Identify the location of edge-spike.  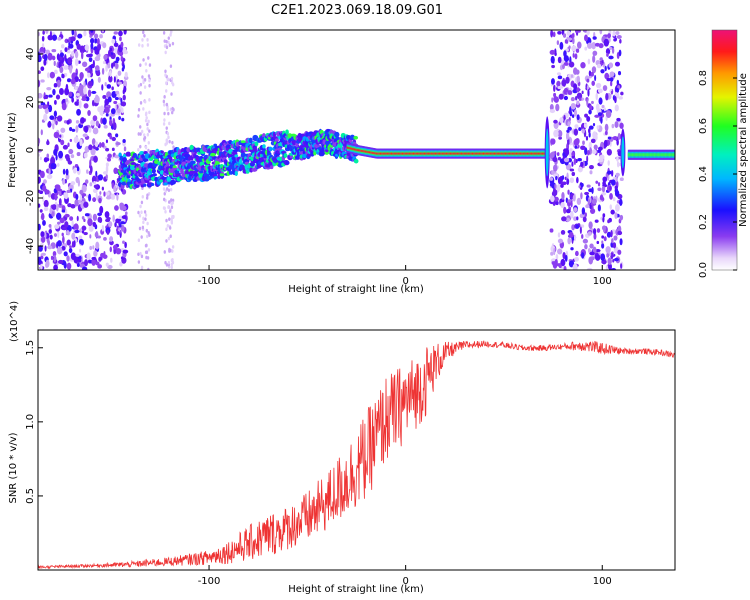
(547, 152).